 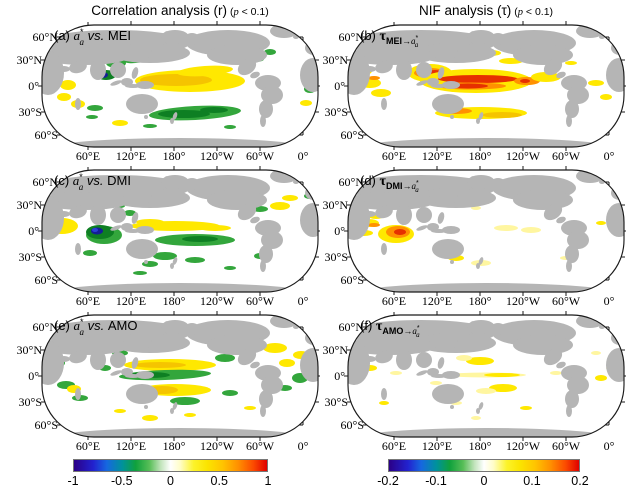 What do you see at coordinates (170, 481) in the screenshot?
I see `colorbar-tick-label: 0` at bounding box center [170, 481].